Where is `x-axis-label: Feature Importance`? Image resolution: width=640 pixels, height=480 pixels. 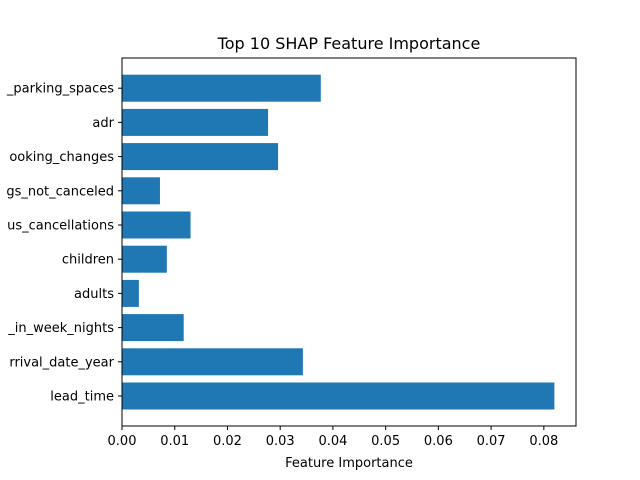 x-axis-label: Feature Importance is located at coordinates (349, 463).